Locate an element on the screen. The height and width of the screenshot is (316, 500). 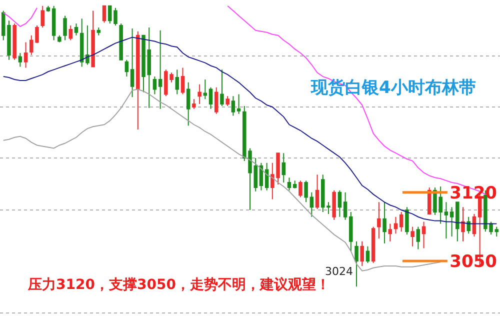
annotation: 3024 is located at coordinates (339, 271).